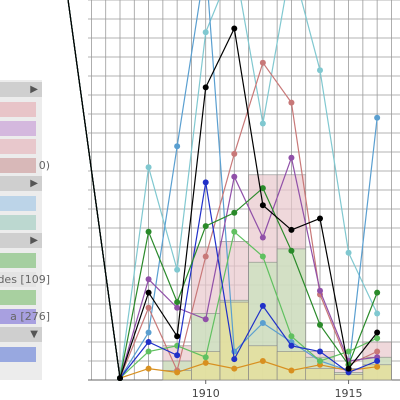 The image size is (400, 400). Describe the element at coordinates (30, 316) in the screenshot. I see `layer-label: a [276]` at that location.